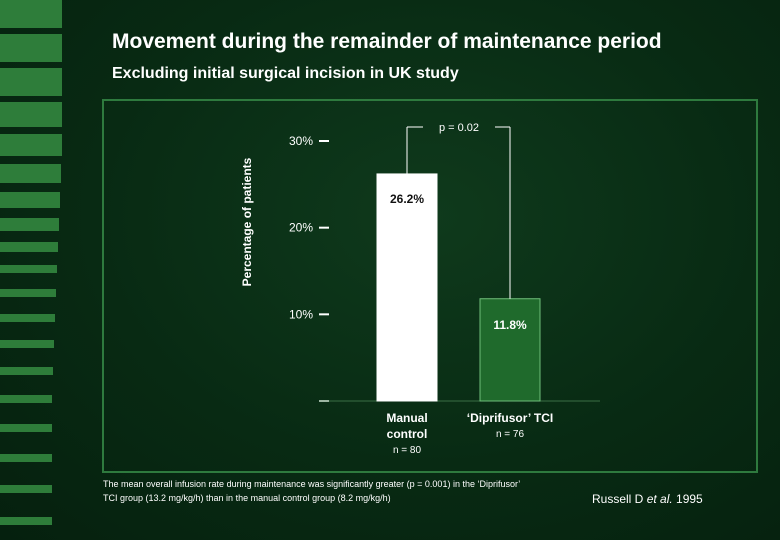  Describe the element at coordinates (247, 221) in the screenshot. I see `y-axis-label: Percentage of patients` at that location.